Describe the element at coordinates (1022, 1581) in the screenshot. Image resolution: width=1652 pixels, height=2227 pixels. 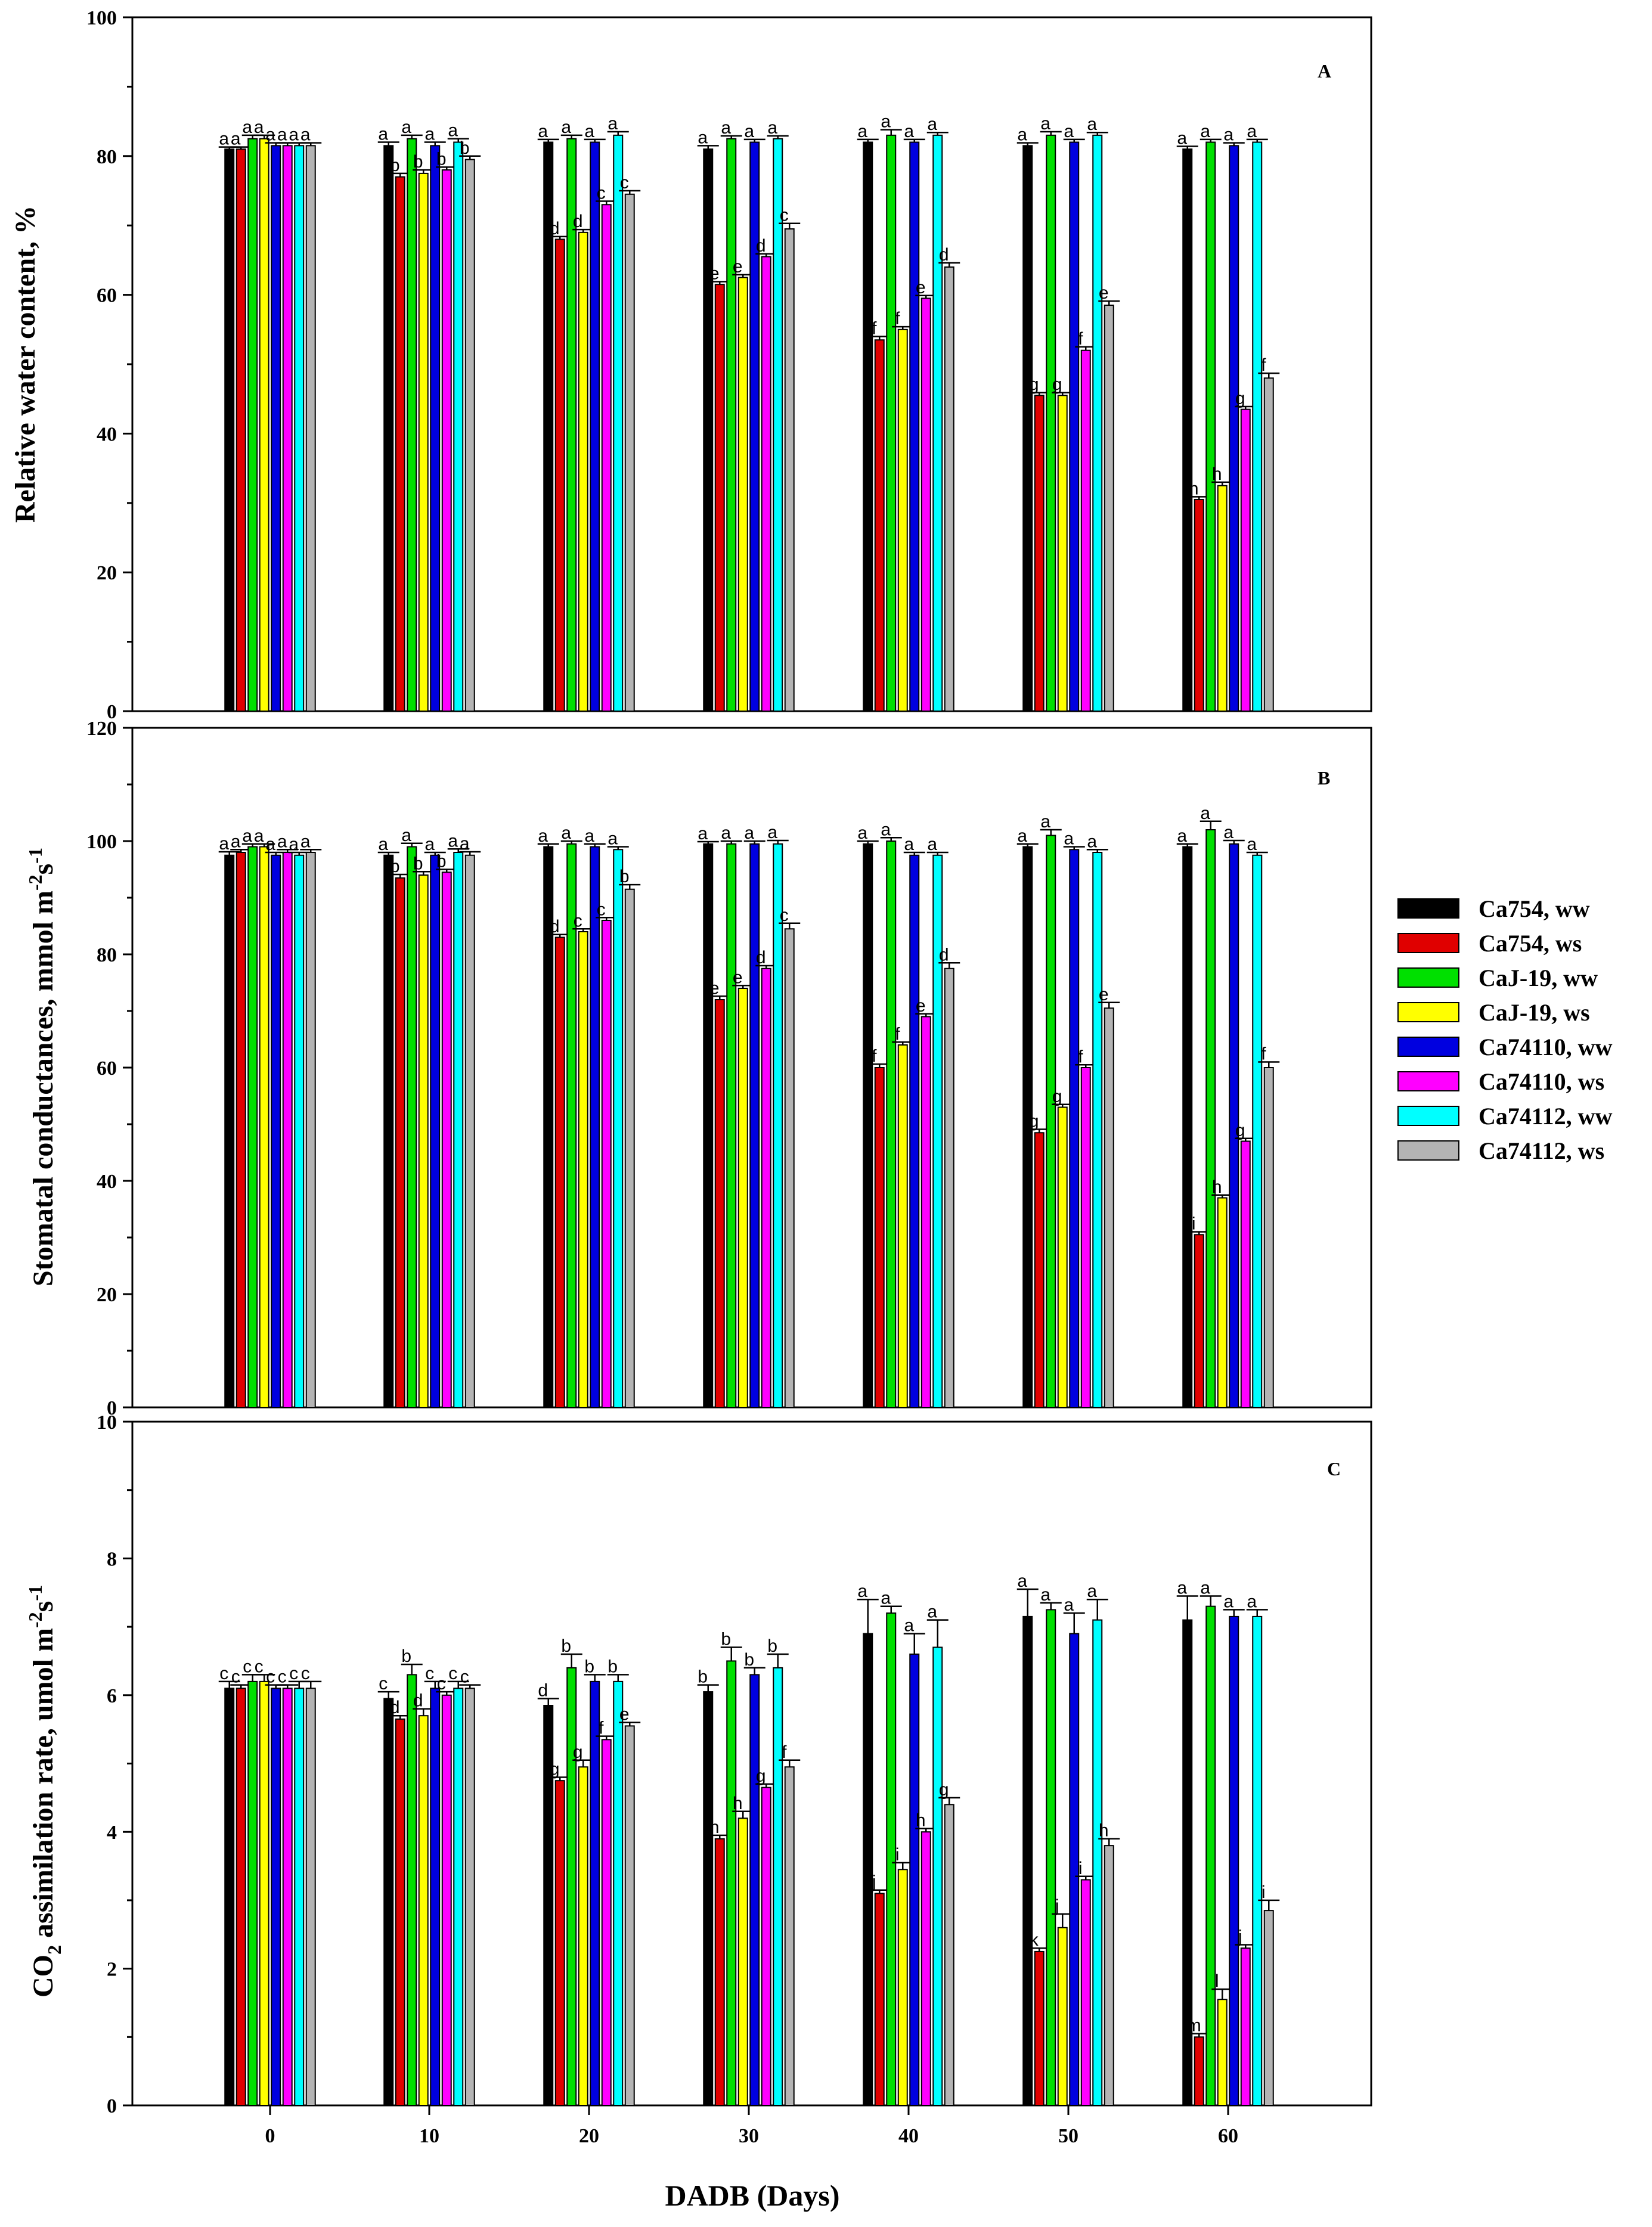
I see `sig-letter-c-50-s0: a` at that location.